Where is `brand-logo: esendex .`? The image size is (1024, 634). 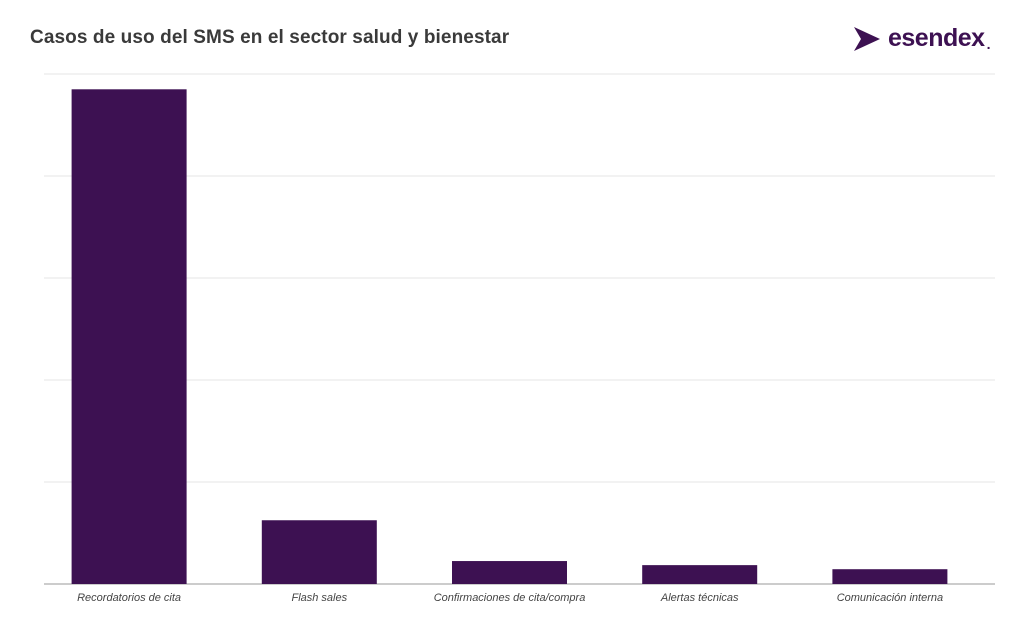 brand-logo: esendex . is located at coordinates (921, 38).